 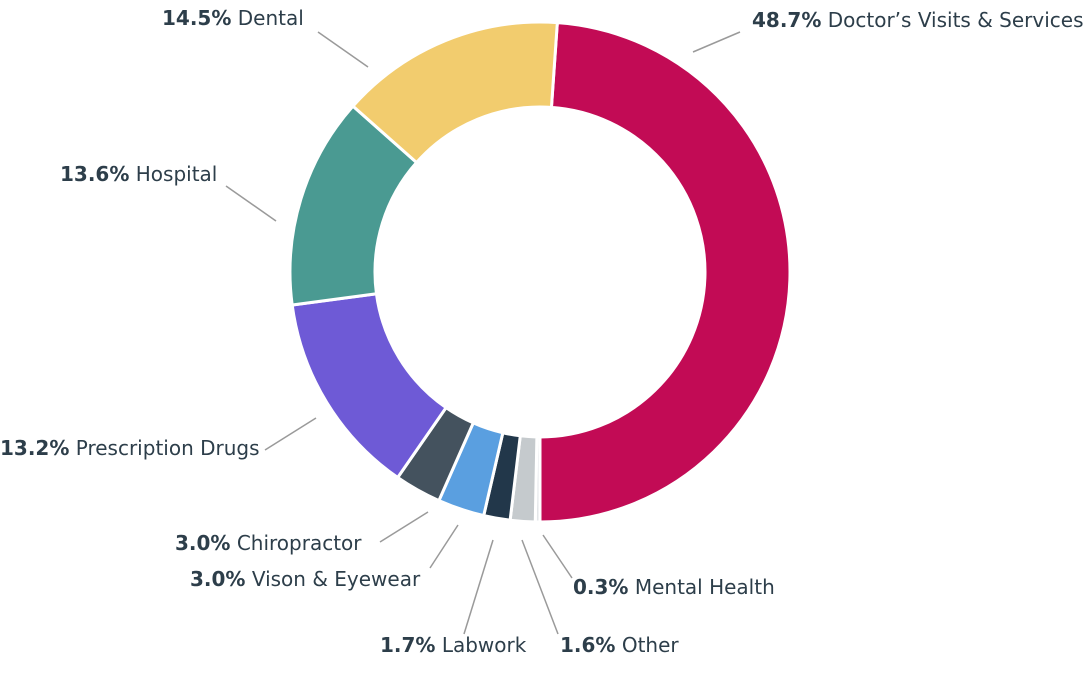 I want to click on slice-label: 1.7% Labwork, so click(x=453, y=645).